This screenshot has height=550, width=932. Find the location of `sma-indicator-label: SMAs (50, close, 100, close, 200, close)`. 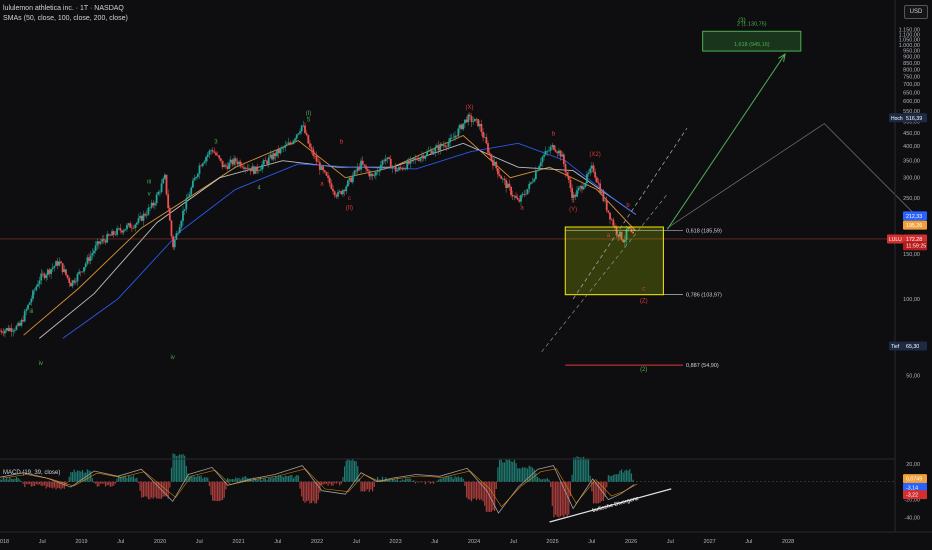

sma-indicator-label: SMAs (50, close, 100, close, 200, close) is located at coordinates (65, 18).